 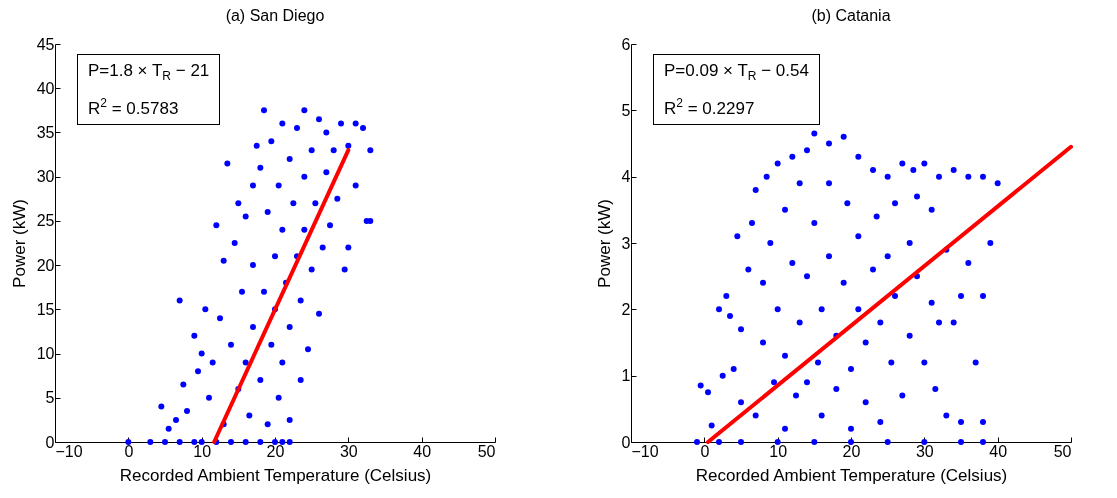 What do you see at coordinates (149, 89) in the screenshot?
I see `equation-box: P=1.8 × T$_{R}$ − 21 R$^{2}$ = 0.5783` at bounding box center [149, 89].